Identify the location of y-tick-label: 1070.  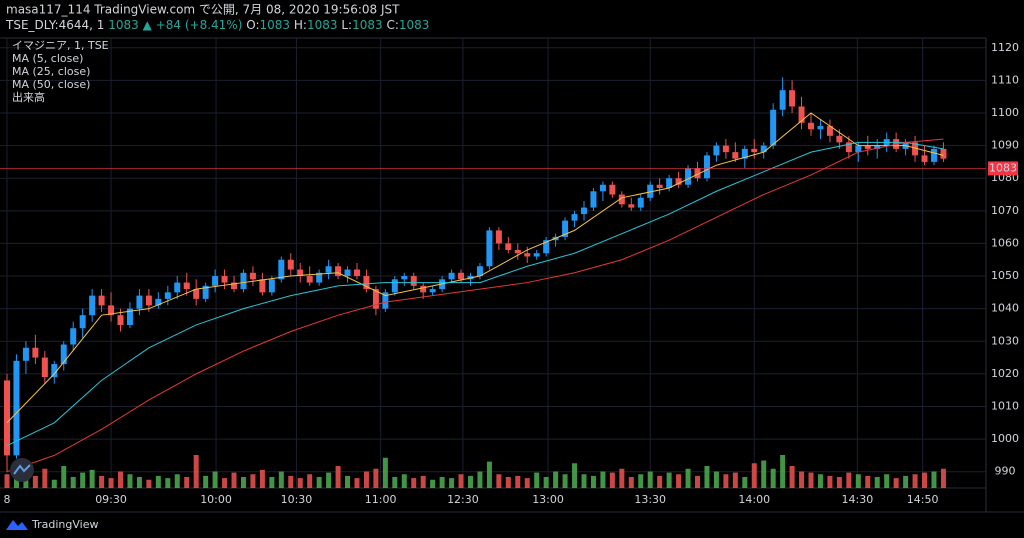
(1005, 210).